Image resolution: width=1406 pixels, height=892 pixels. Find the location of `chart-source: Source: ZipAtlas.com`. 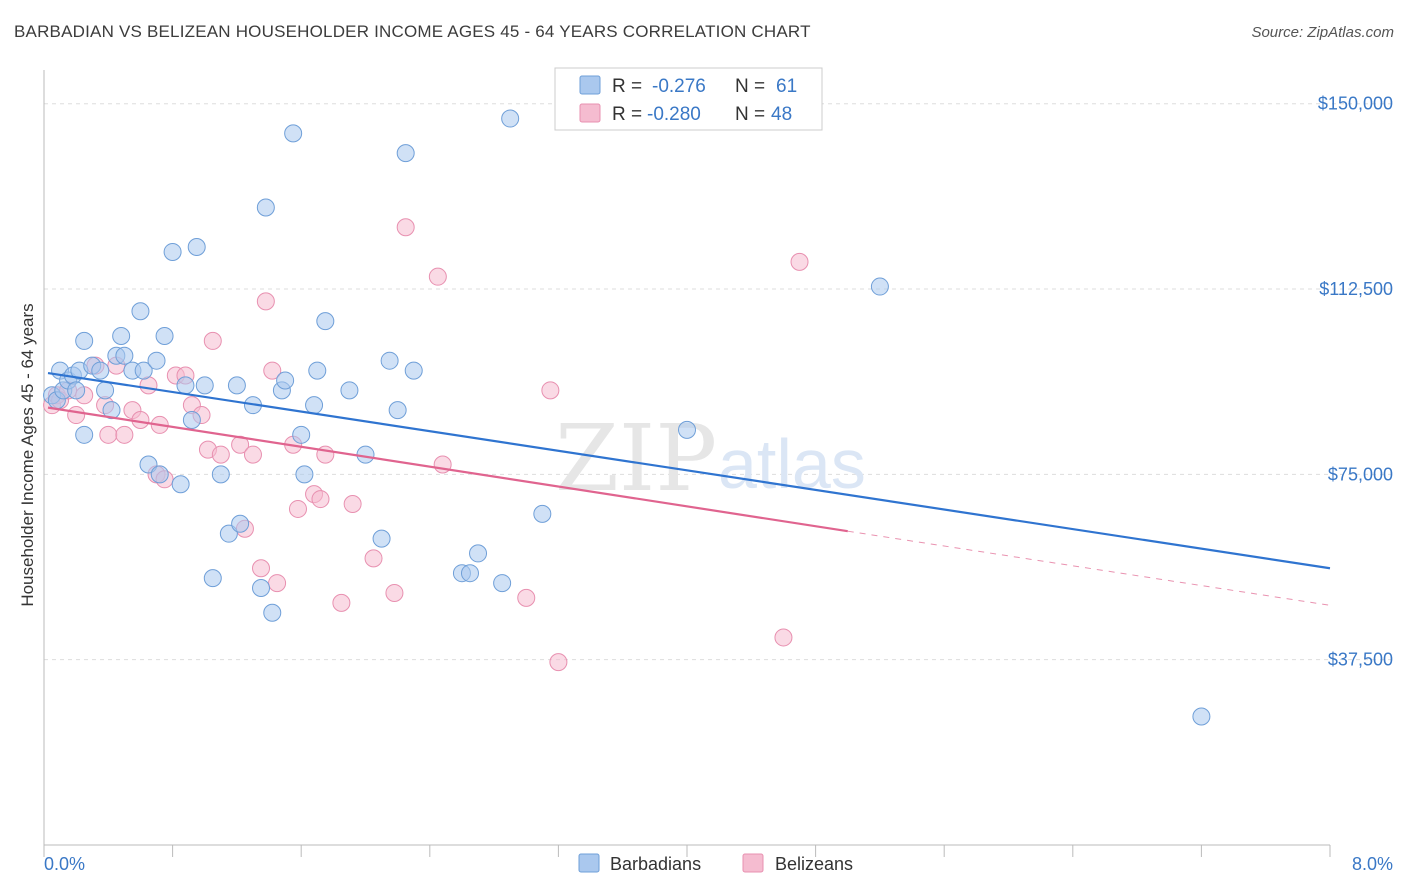

chart-source: Source: ZipAtlas.com is located at coordinates (1322, 32).